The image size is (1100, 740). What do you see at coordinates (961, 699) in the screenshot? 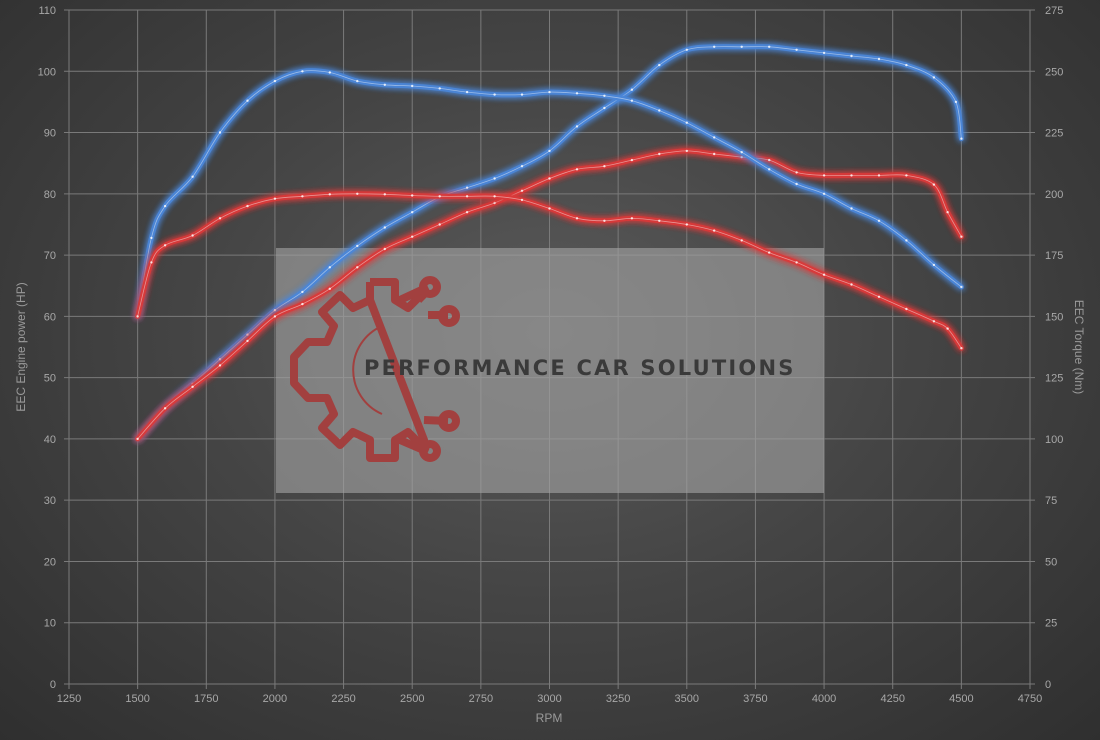
I see `x-tick-label: 4500` at bounding box center [961, 699].